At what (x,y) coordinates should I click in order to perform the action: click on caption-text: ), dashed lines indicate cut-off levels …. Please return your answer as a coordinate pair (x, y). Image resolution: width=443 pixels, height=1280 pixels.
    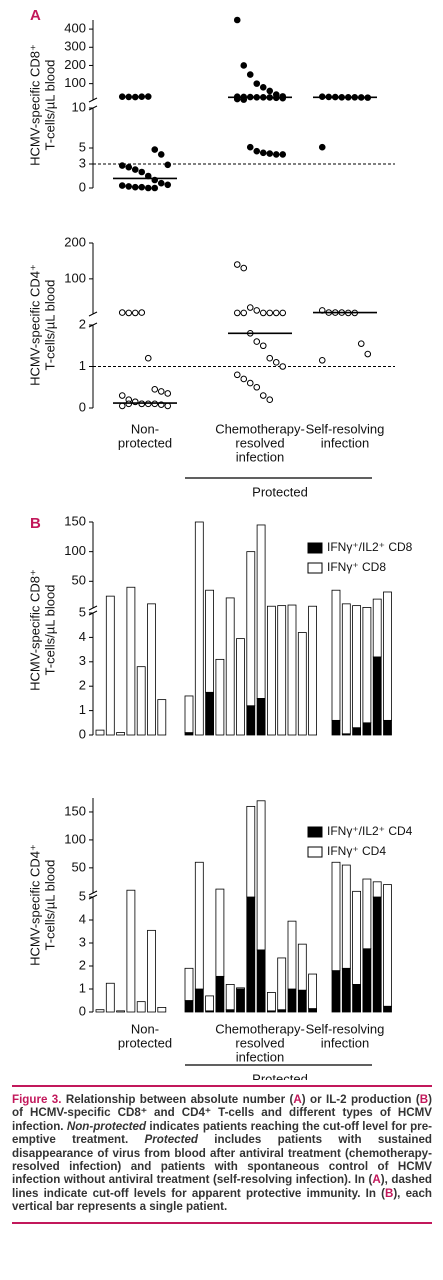
    Looking at the image, I should click on (222, 1186).